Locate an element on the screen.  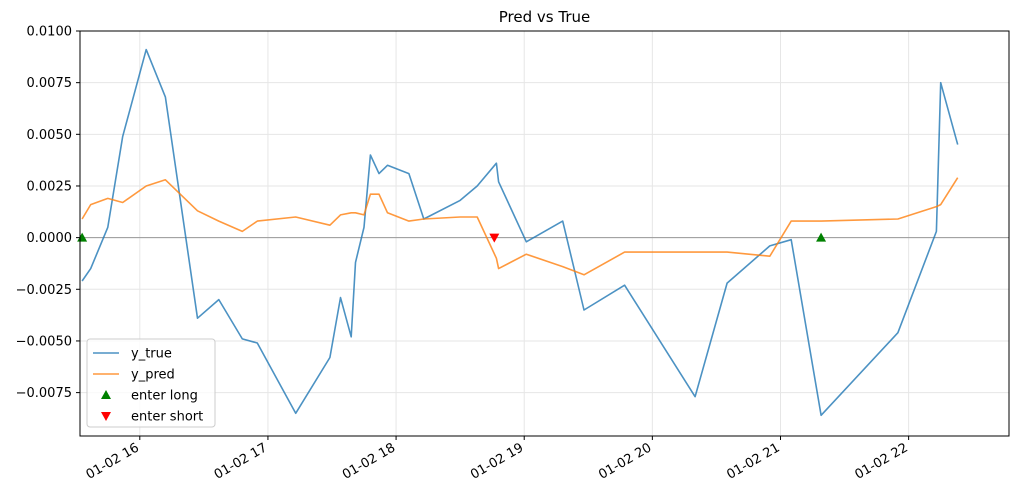
x-tick-label: 01-02 20 is located at coordinates (625, 461).